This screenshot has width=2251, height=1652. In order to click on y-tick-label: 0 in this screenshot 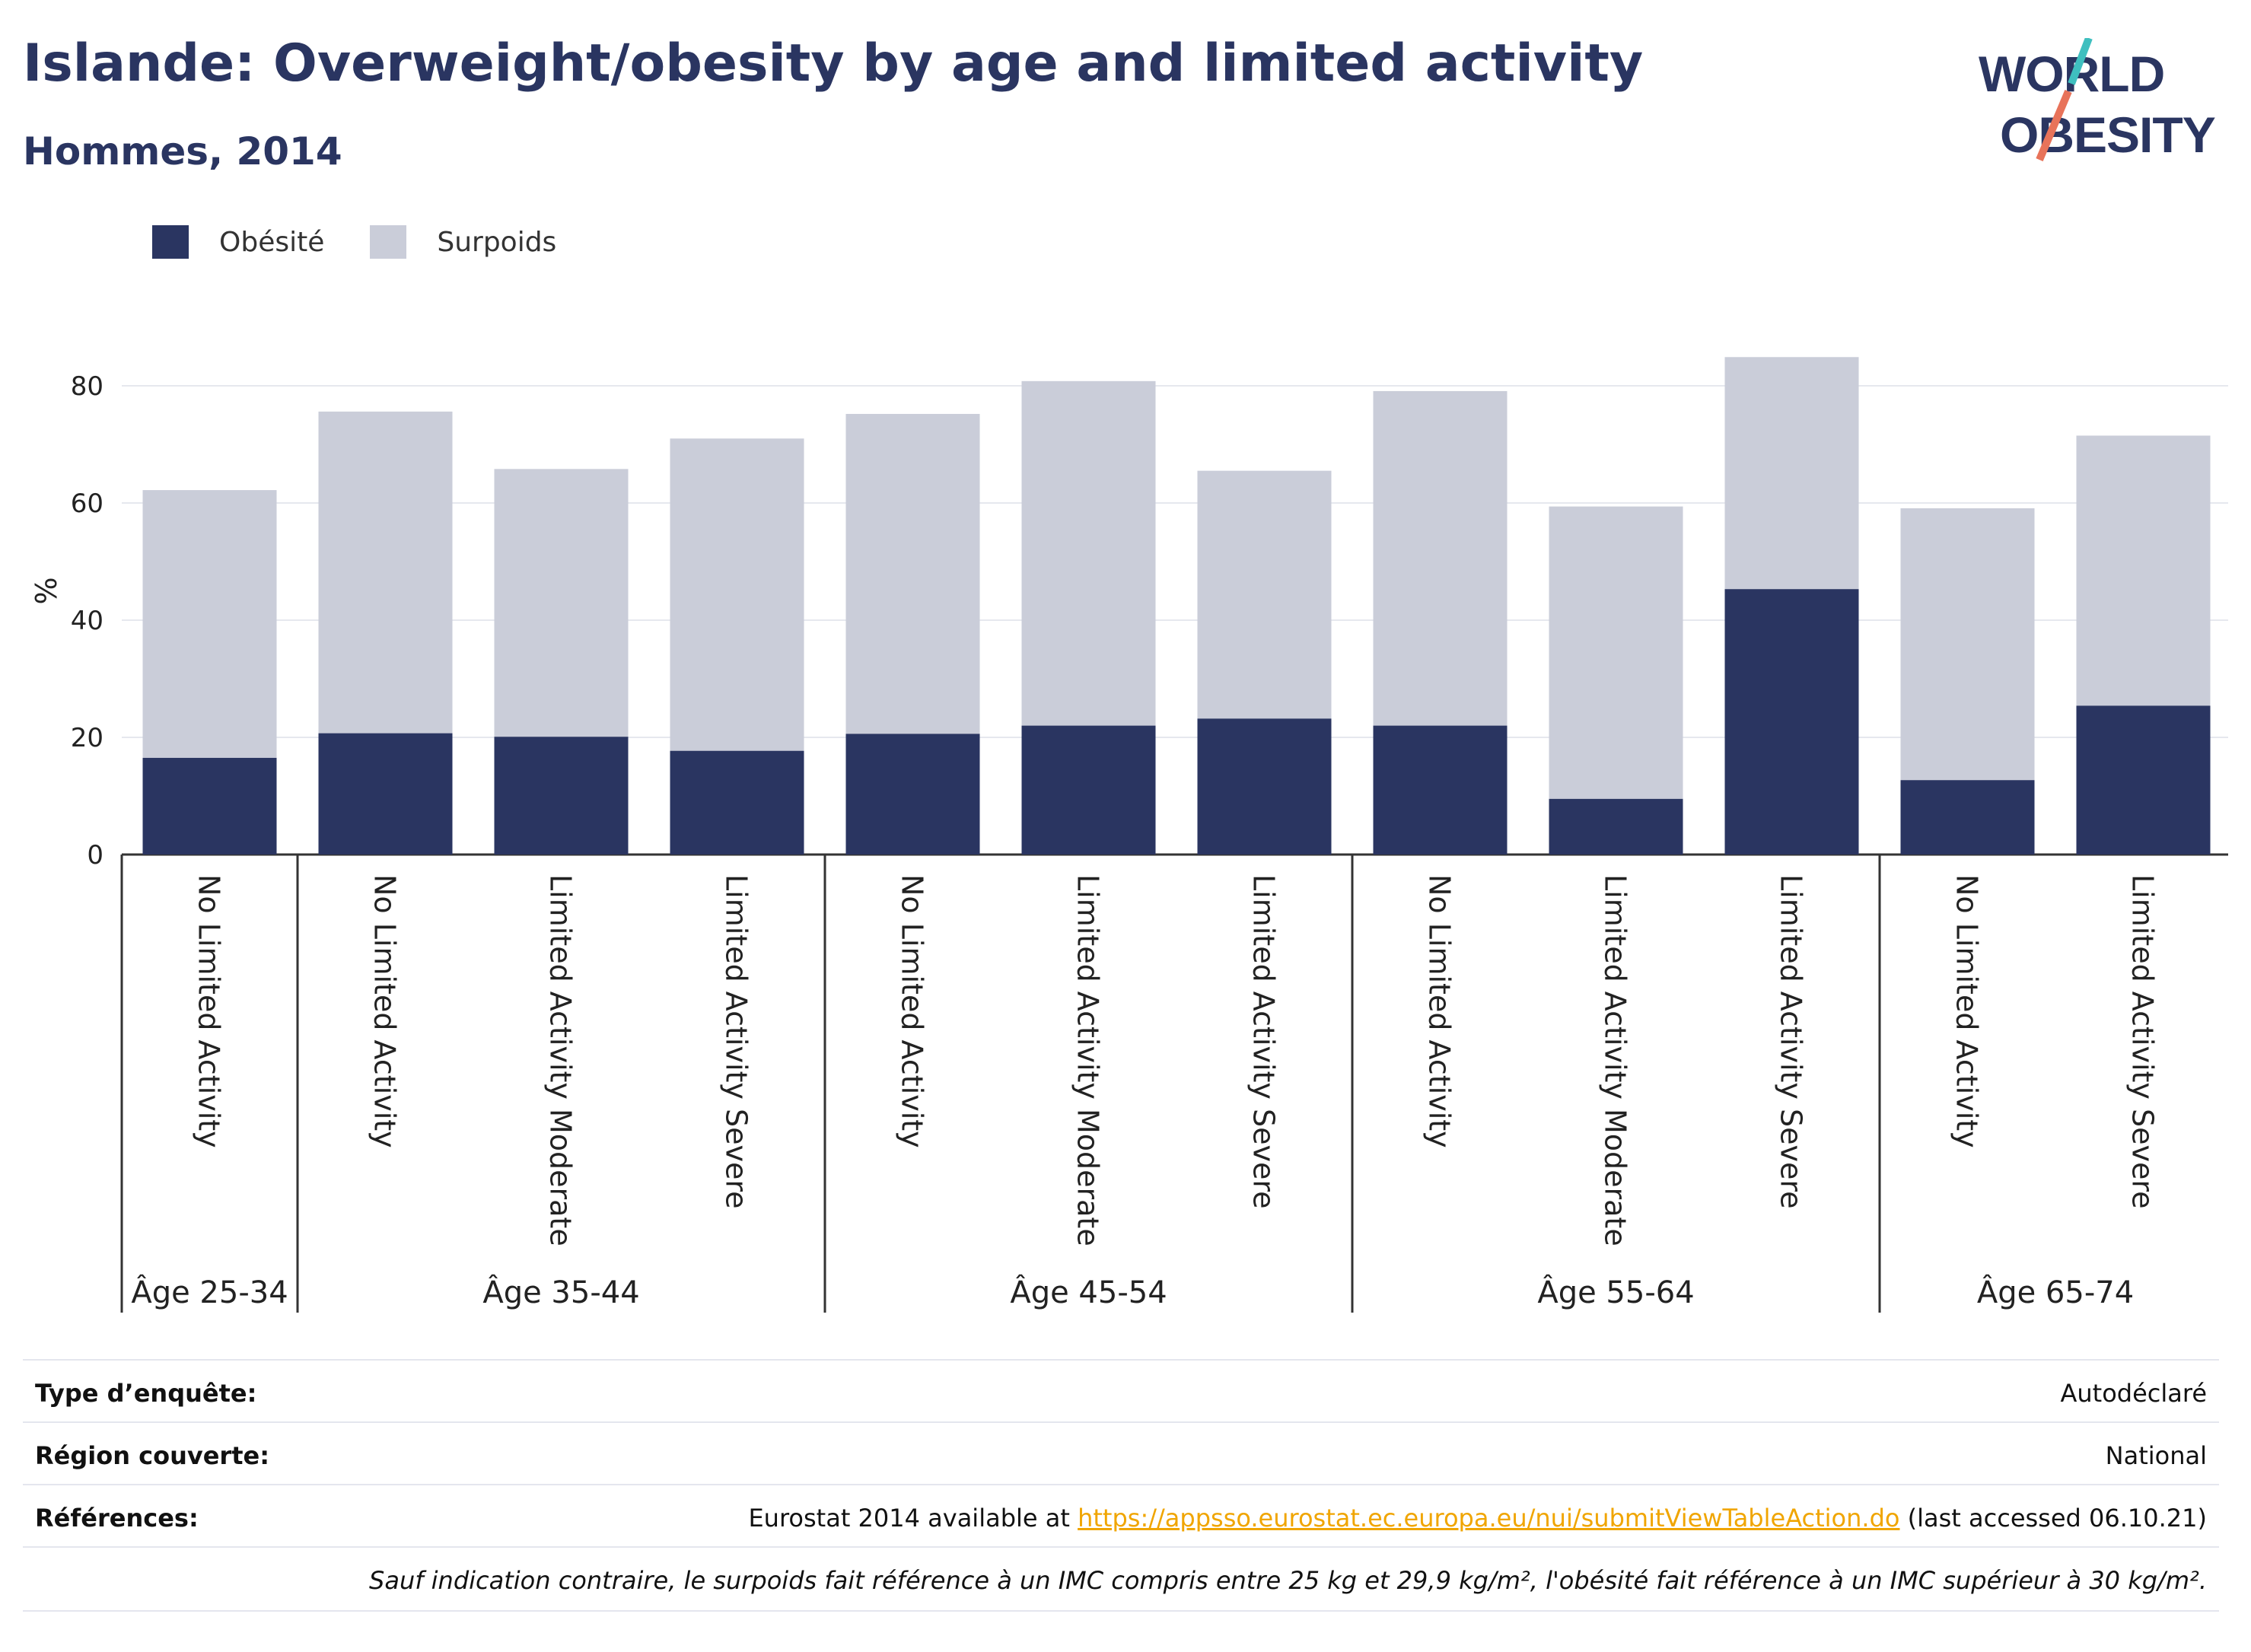, I will do `click(95, 855)`.